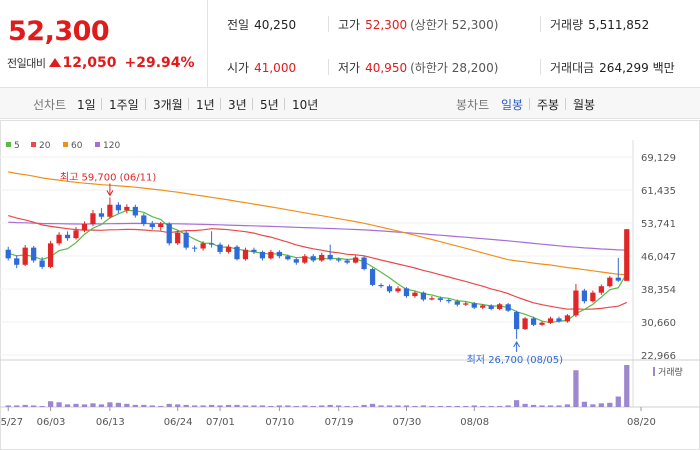  What do you see at coordinates (205, 105) in the screenshot?
I see `period-1y: 1년` at bounding box center [205, 105].